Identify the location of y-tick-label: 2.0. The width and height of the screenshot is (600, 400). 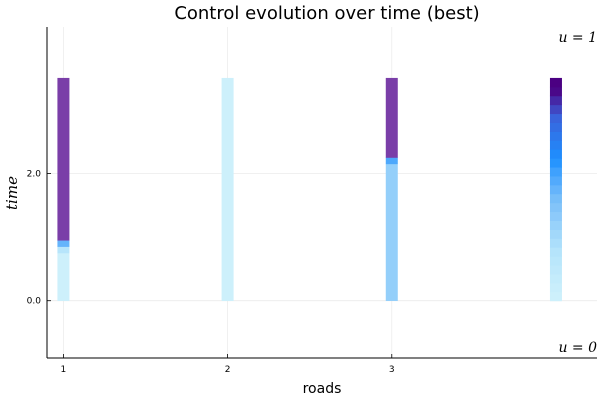
(34, 174).